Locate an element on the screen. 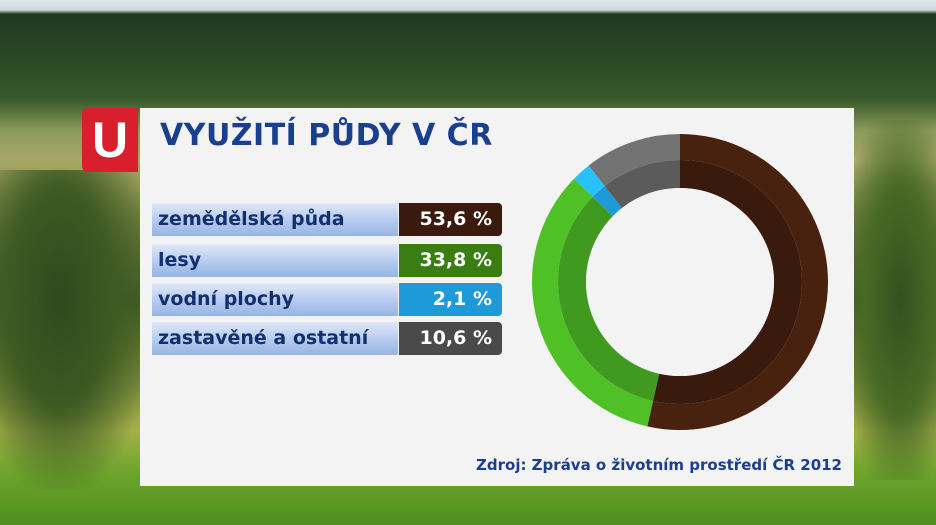  background-trees-right is located at coordinates (891, 300).